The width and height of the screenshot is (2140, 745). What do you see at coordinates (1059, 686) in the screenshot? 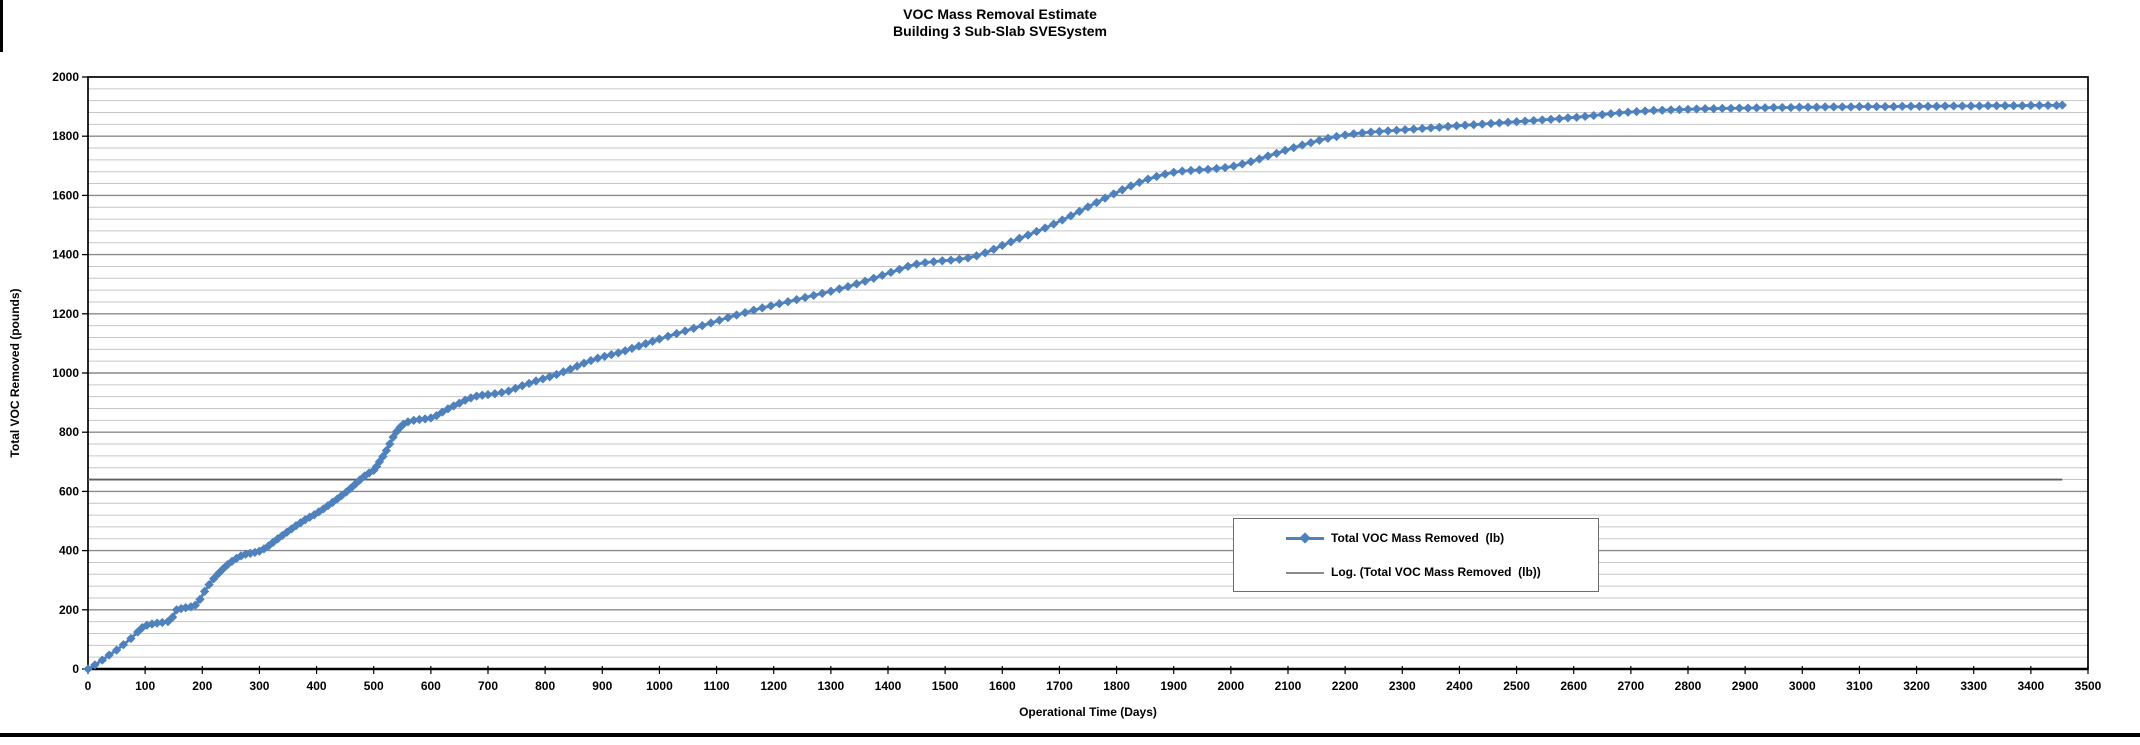
I see `x-tick-label: 1700` at bounding box center [1059, 686].